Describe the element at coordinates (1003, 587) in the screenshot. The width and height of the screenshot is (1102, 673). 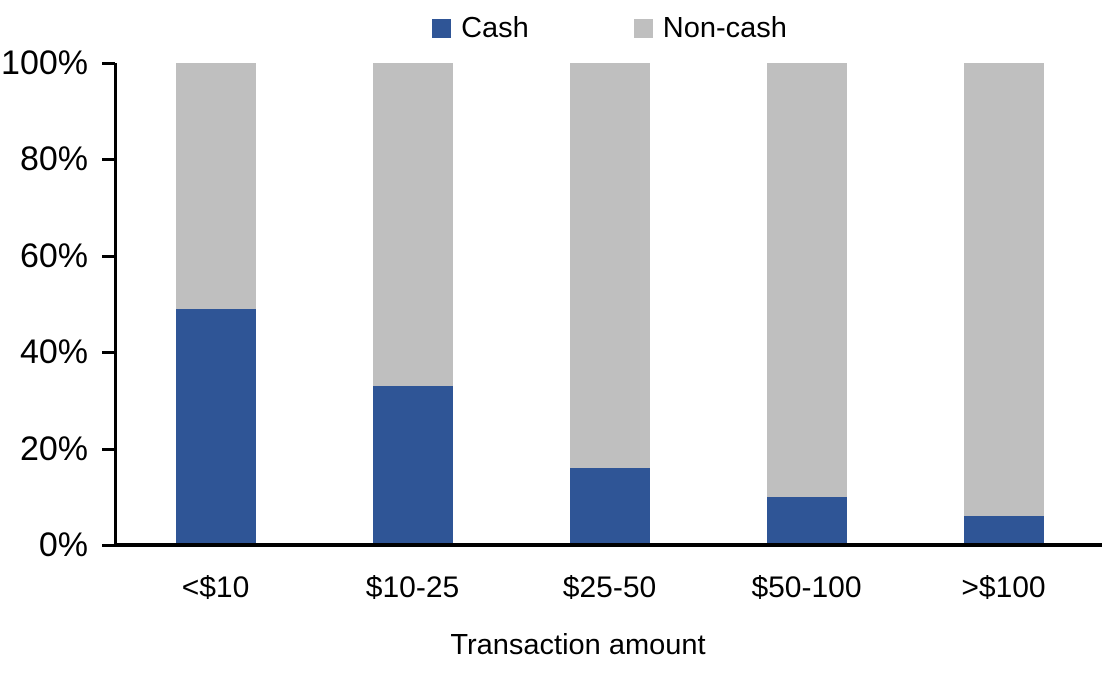
I see `x-axis-label-100: >$100` at that location.